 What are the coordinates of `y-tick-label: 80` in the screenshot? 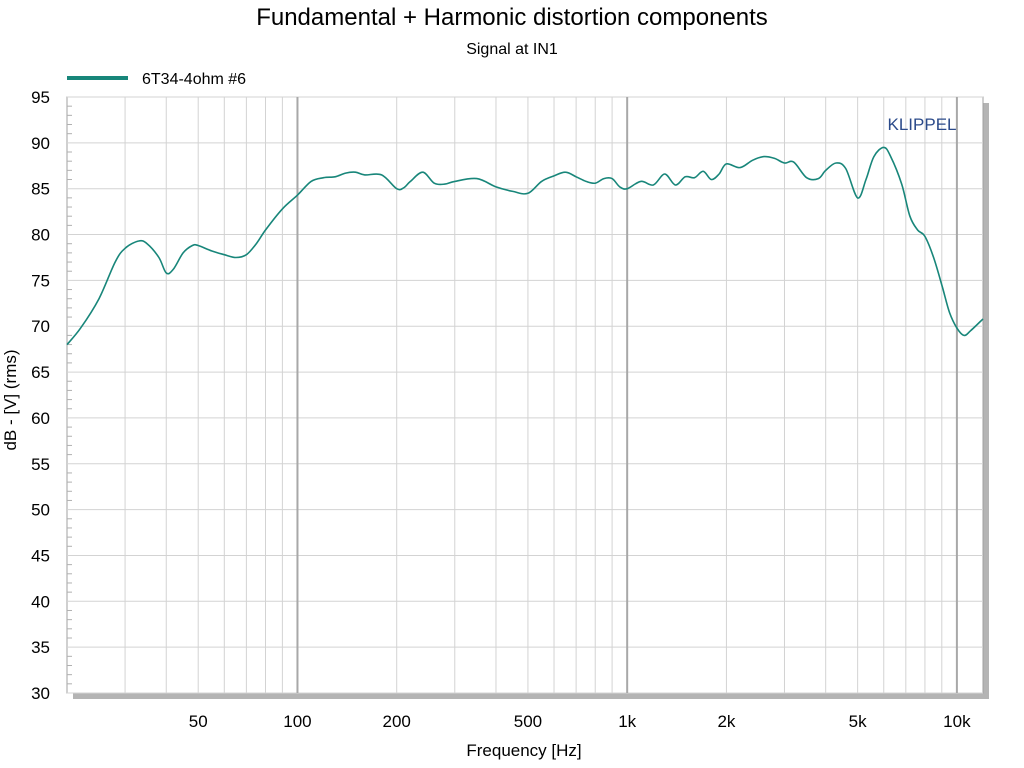 It's located at (40, 235).